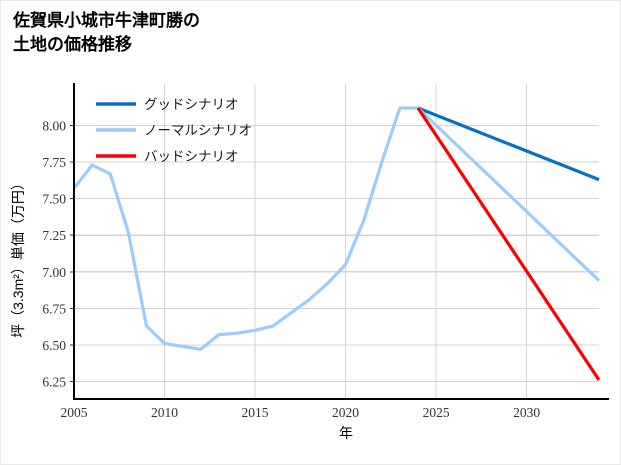 The image size is (621, 465). Describe the element at coordinates (164, 412) in the screenshot. I see `x-tick-label: 2010` at that location.